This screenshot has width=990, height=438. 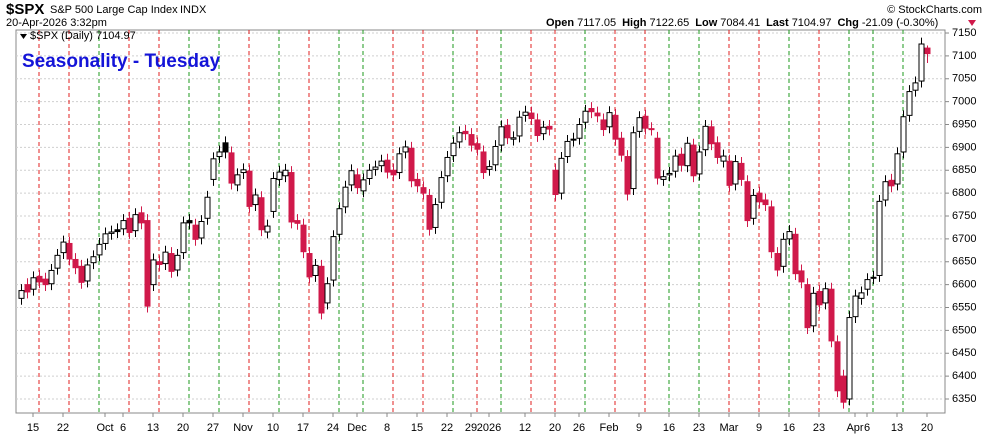 I want to click on y-tick-label: 7000, so click(x=964, y=102).